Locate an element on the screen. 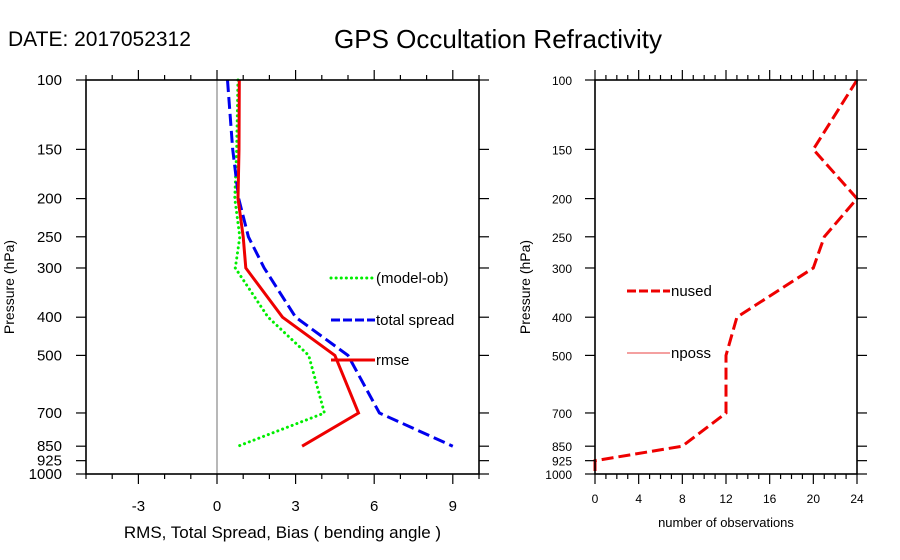 Image resolution: width=900 pixels, height=560 pixels. x-tick-label: 6 is located at coordinates (374, 506).